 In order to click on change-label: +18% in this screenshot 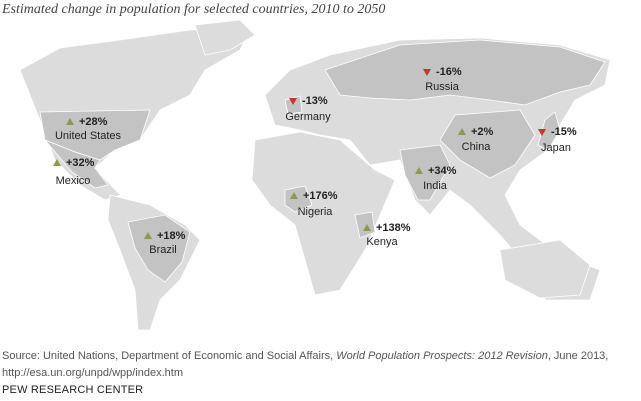, I will do `click(171, 236)`.